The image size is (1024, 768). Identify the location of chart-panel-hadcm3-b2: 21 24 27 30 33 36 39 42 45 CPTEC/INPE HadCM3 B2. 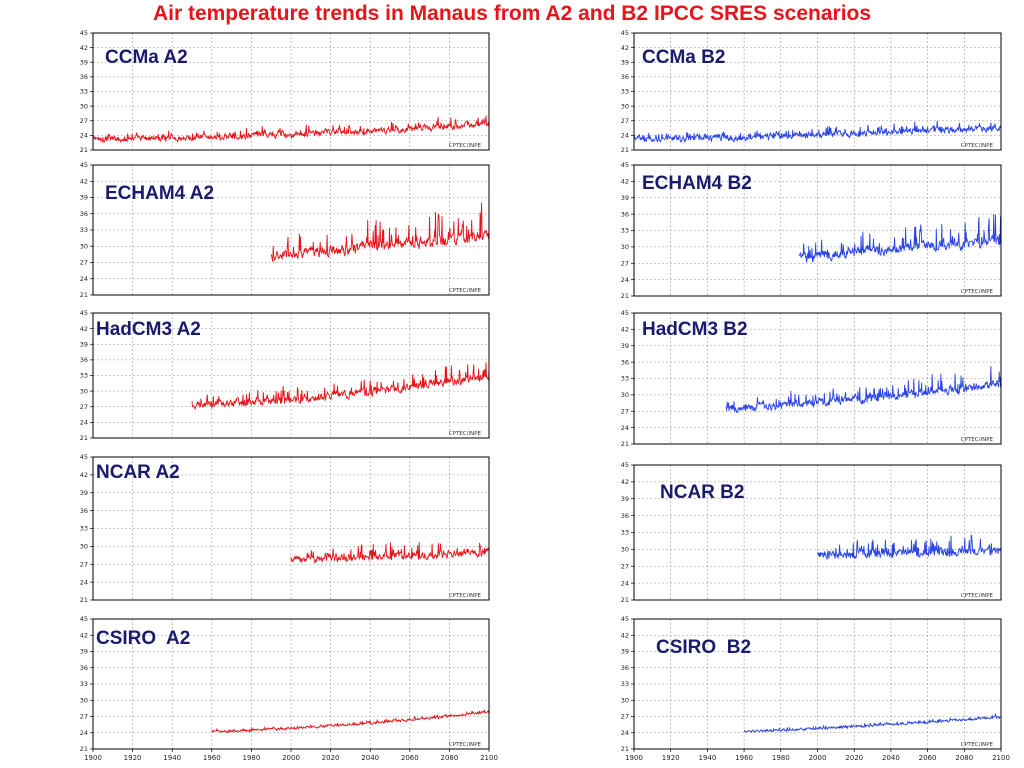
(806, 378).